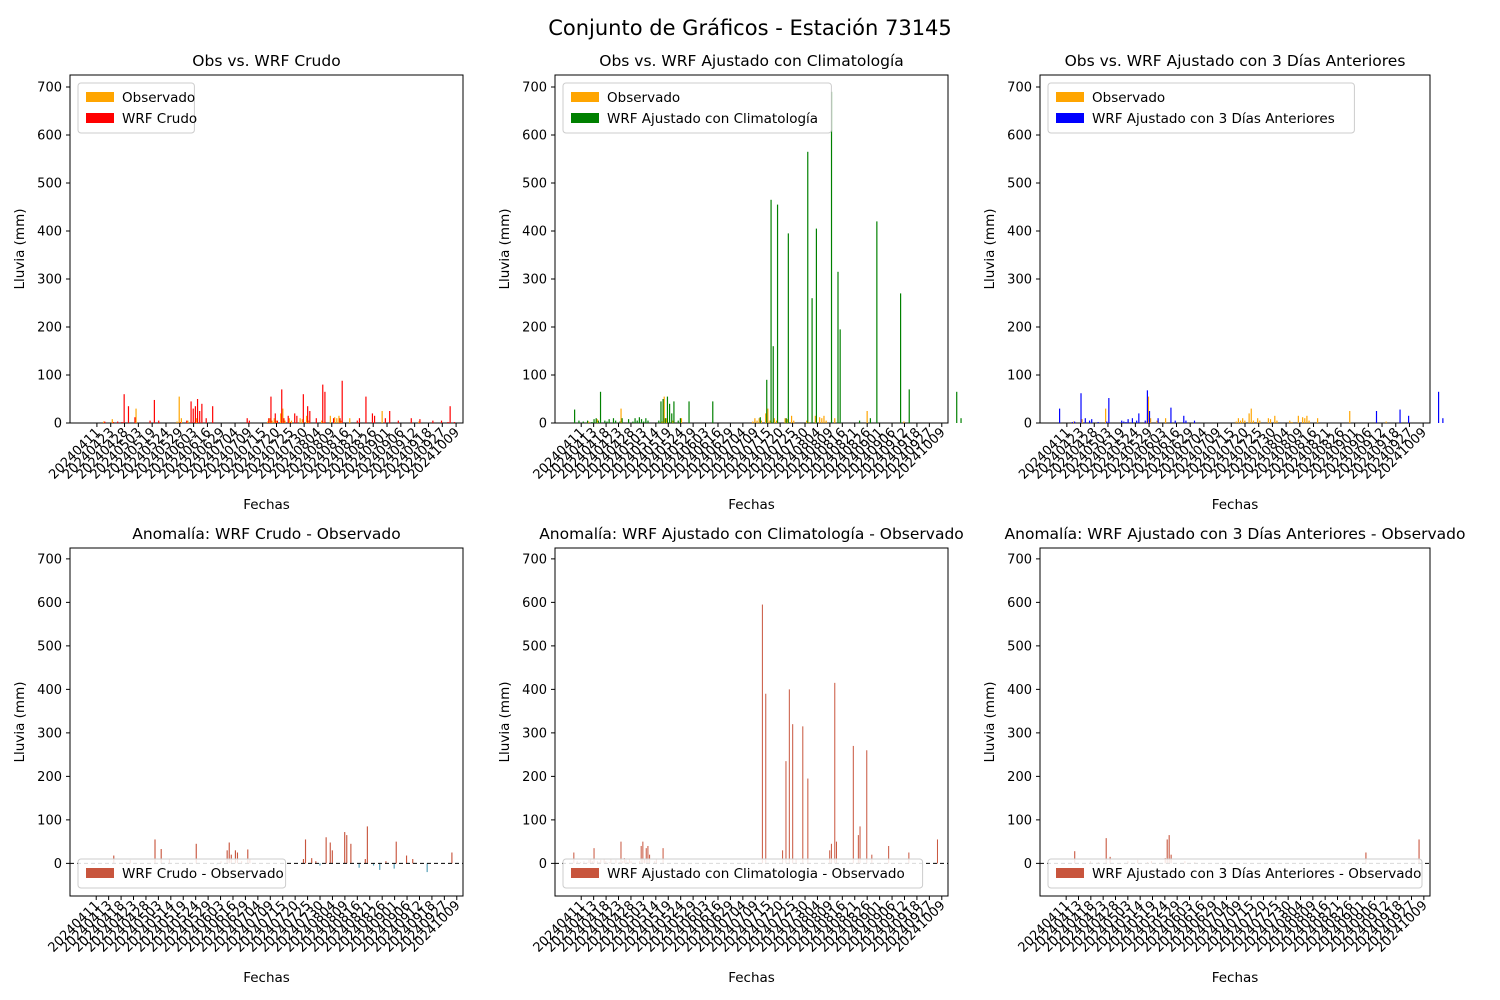  I want to click on legend: Observado WRF Ajustado con Climatología, so click(697, 108).